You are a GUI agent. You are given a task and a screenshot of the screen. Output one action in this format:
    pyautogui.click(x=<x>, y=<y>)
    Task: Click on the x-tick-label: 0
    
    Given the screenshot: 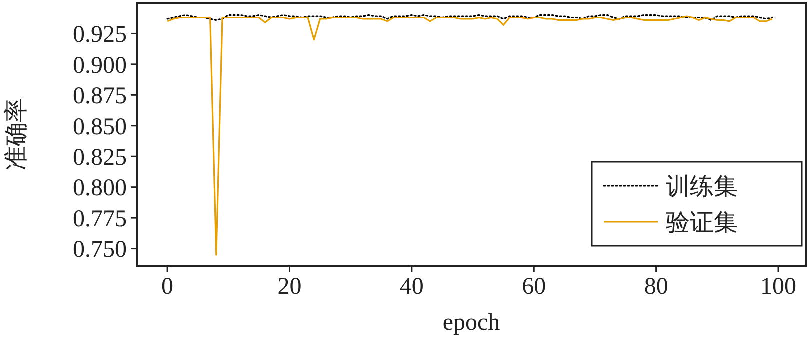 What is the action you would take?
    pyautogui.click(x=168, y=287)
    